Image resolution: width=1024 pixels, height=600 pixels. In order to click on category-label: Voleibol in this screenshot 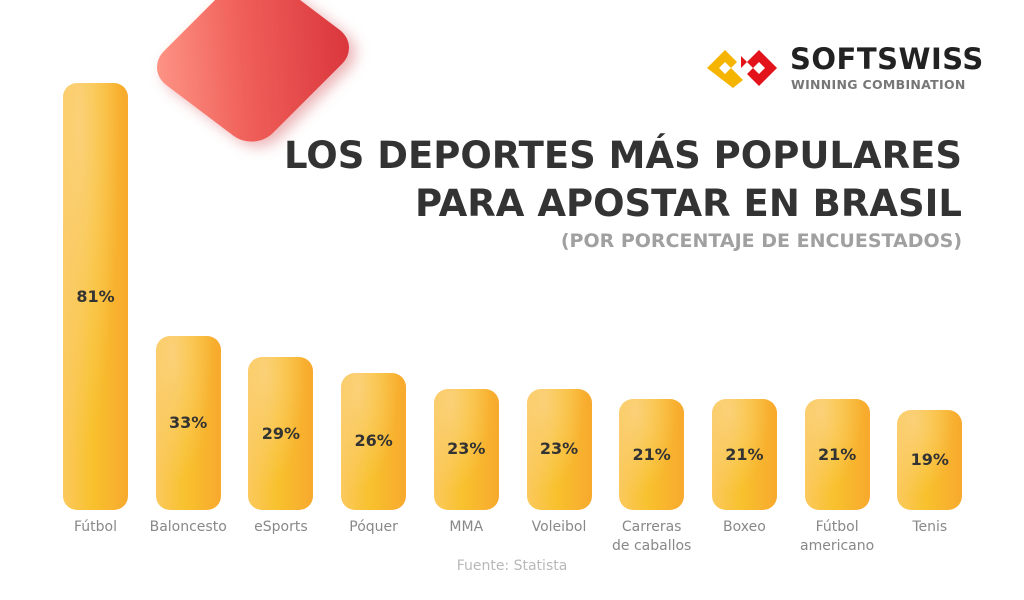, I will do `click(559, 527)`.